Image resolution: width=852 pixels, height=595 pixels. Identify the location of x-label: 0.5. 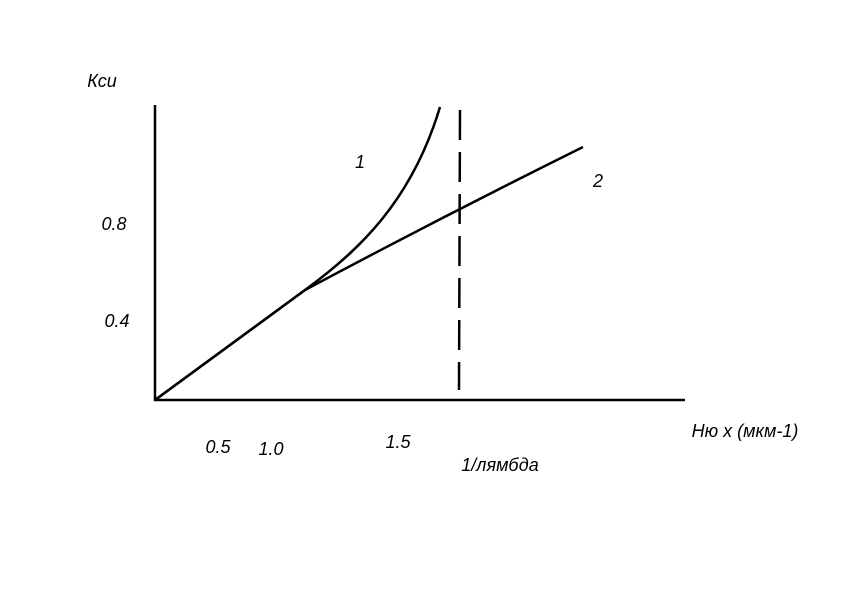
(218, 447).